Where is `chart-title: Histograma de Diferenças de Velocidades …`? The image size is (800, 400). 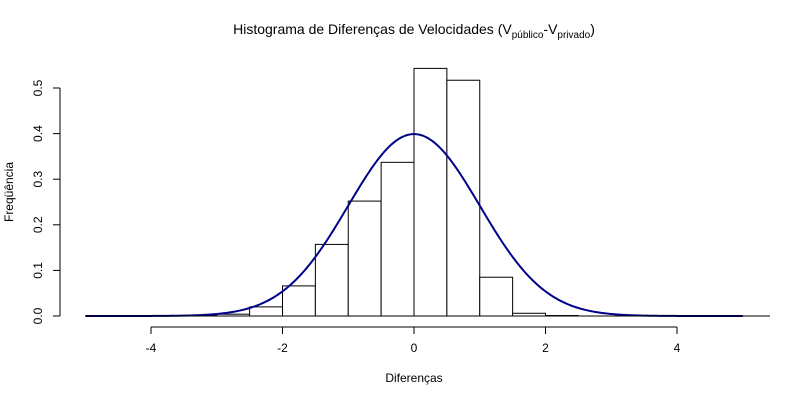
chart-title: Histograma de Diferenças de Velocidades … is located at coordinates (414, 31).